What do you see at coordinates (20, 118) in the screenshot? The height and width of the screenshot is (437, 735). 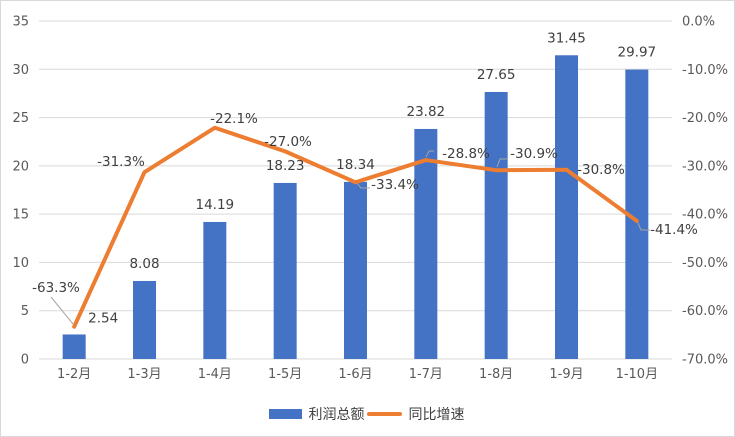 I see `left-axis-tick: 25` at bounding box center [20, 118].